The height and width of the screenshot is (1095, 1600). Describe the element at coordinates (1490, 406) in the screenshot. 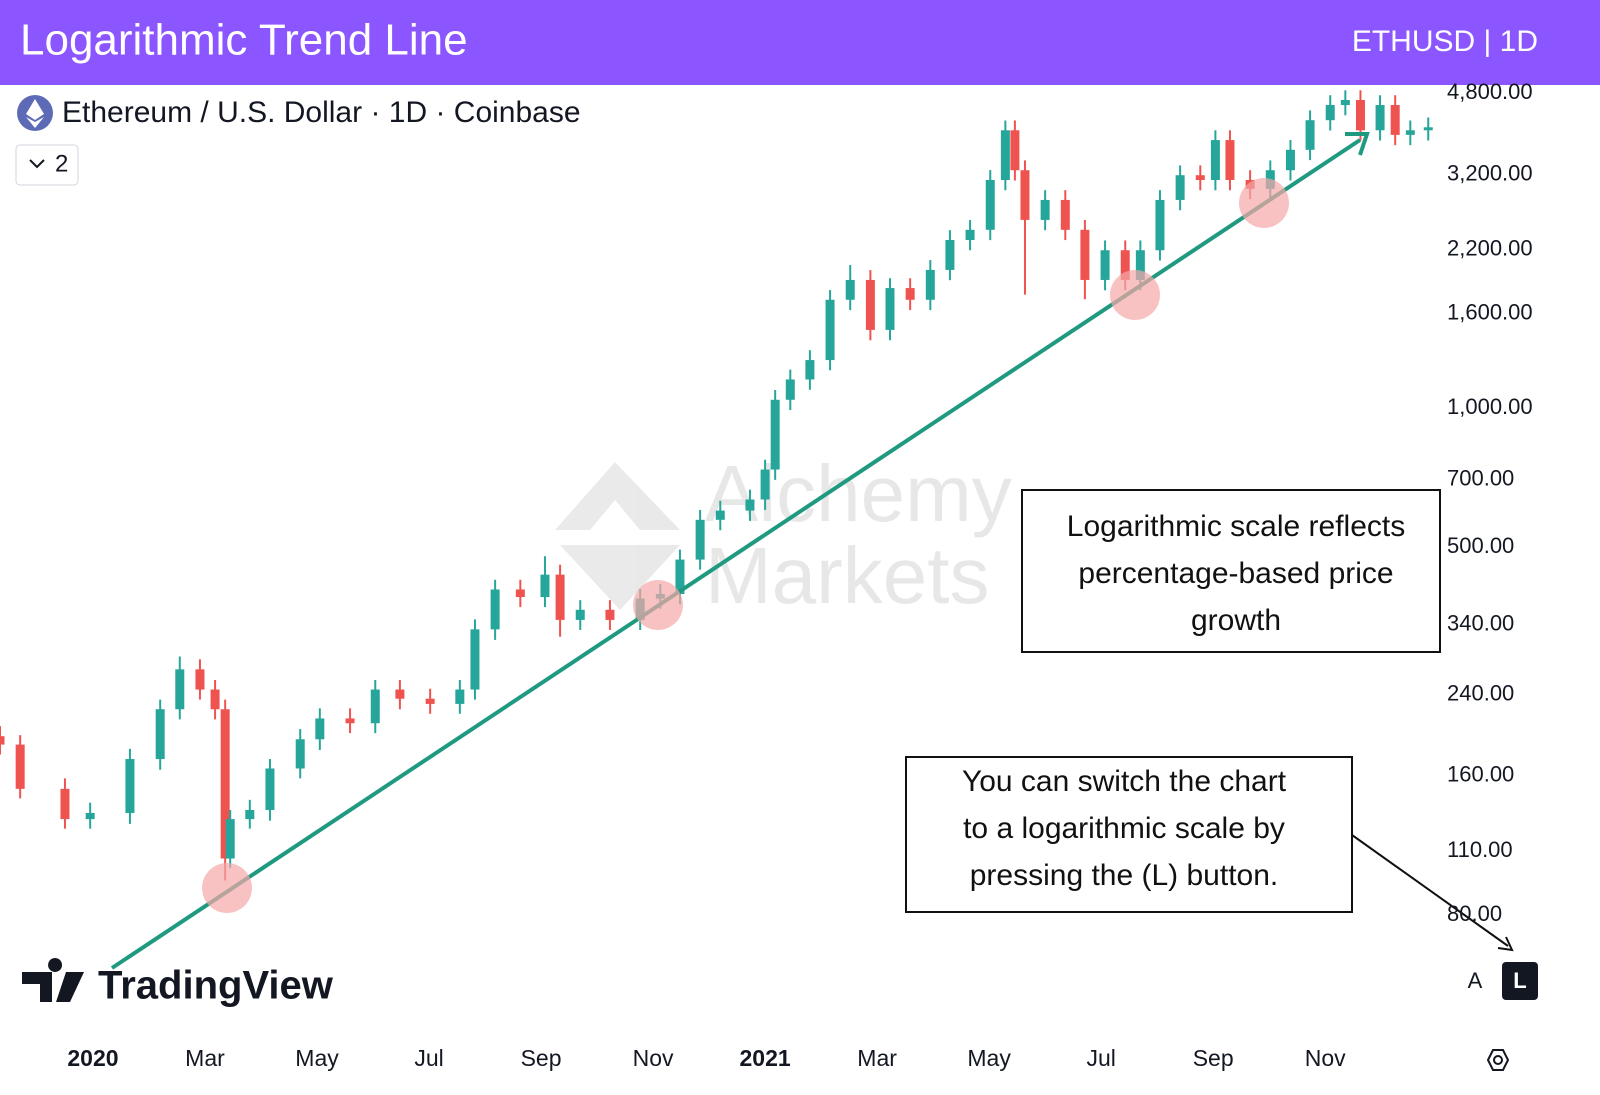

I see `y-tick-label: 1,000.00` at that location.